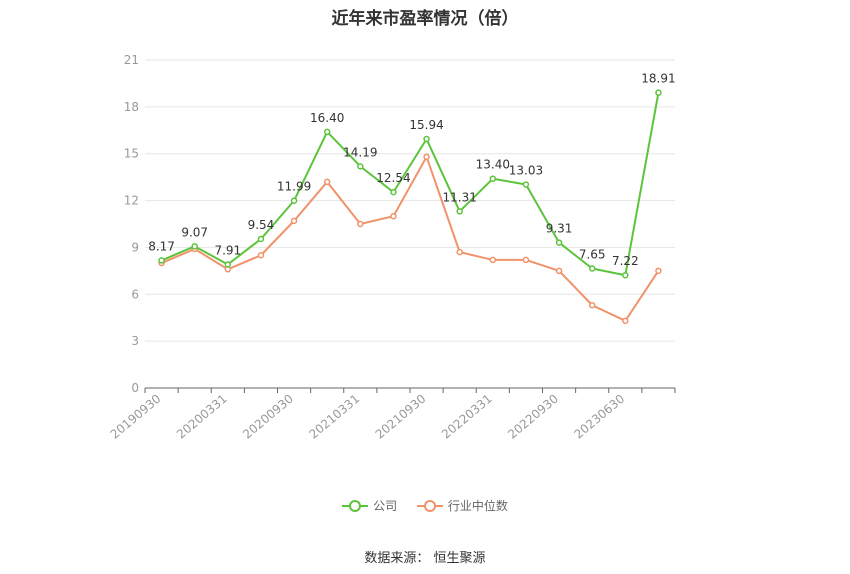  I want to click on x-tick-label-20190930: 20190930, so click(136, 417).